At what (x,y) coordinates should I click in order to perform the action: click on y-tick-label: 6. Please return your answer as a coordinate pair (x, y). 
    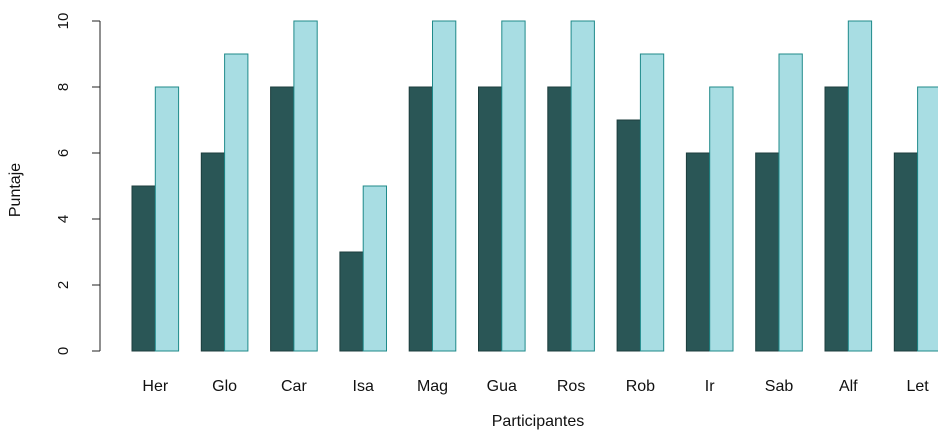
    Looking at the image, I should click on (63, 153).